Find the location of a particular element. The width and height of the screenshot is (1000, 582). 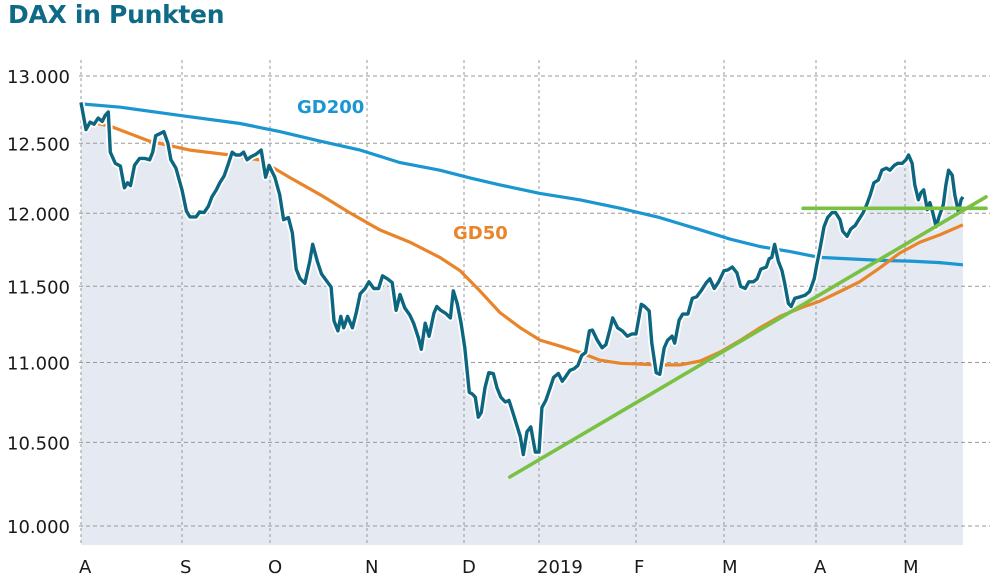

y-tick-label: 12.000 is located at coordinates (38, 214).